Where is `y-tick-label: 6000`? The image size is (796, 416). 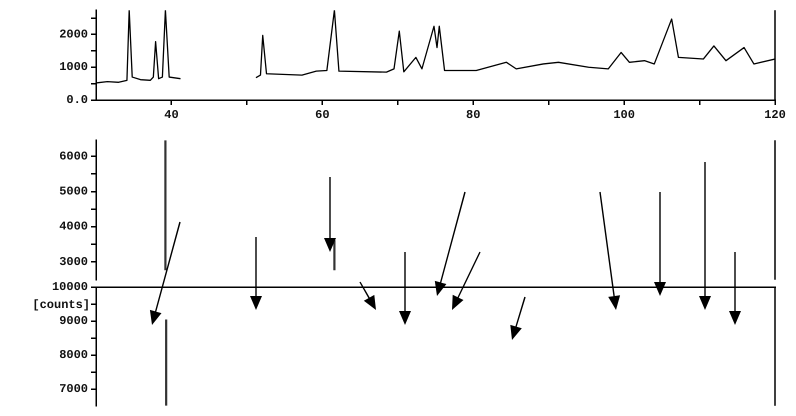
y-tick-label: 6000 is located at coordinates (73, 156).